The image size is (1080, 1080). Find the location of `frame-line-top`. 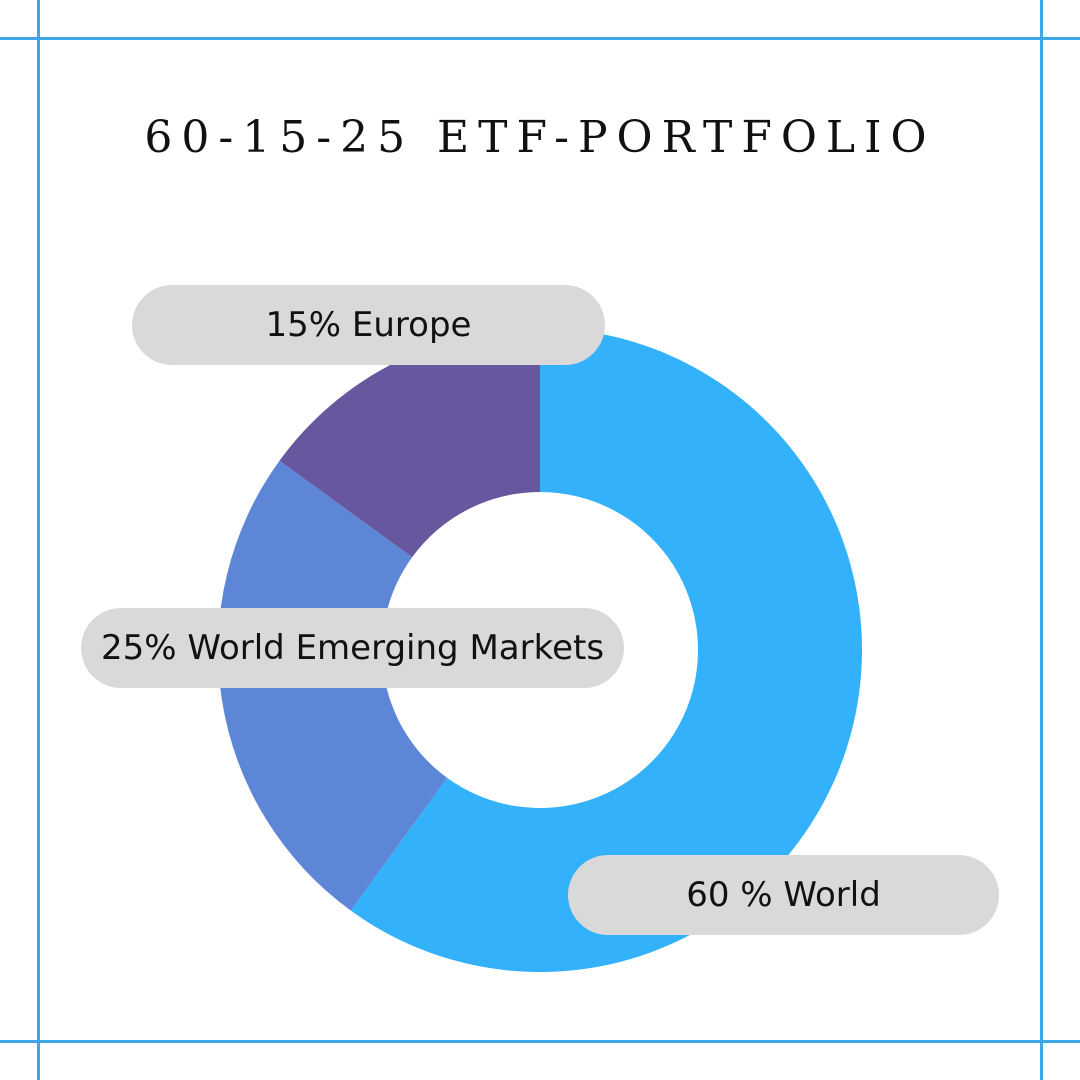

frame-line-top is located at coordinates (540, 38).